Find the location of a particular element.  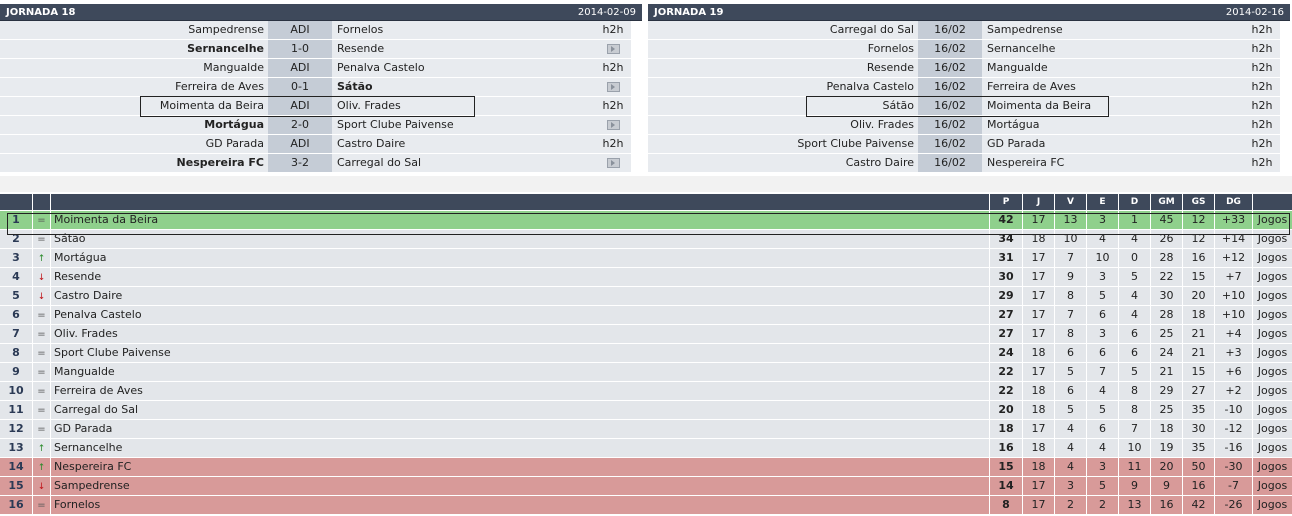

away-team: Carregal do Sal is located at coordinates (379, 162).